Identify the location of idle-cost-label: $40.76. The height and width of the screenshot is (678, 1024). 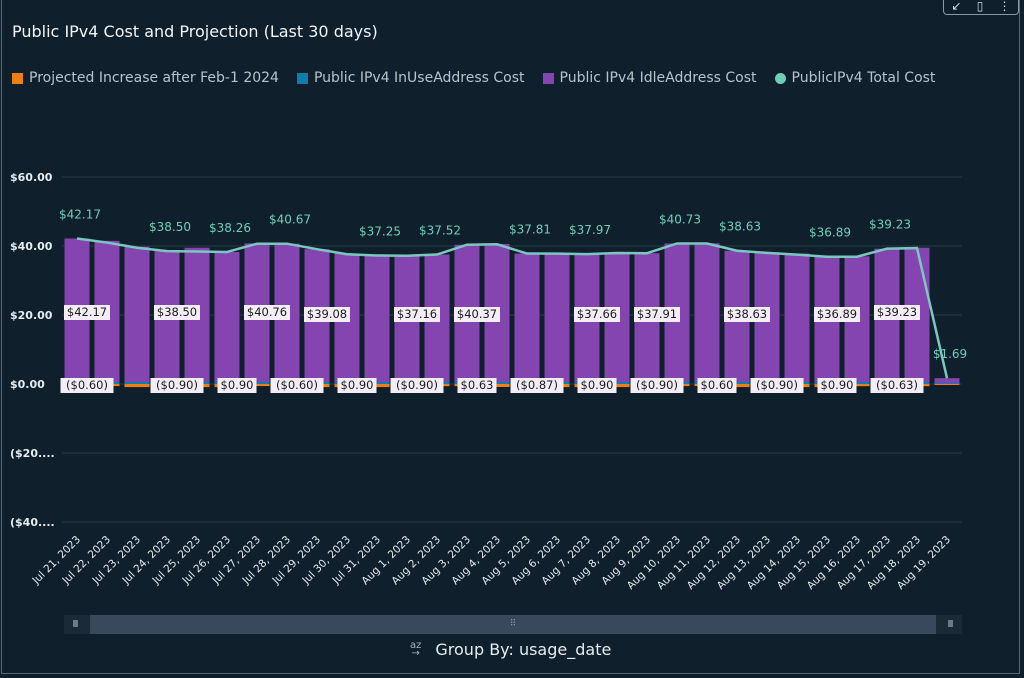
(267, 312).